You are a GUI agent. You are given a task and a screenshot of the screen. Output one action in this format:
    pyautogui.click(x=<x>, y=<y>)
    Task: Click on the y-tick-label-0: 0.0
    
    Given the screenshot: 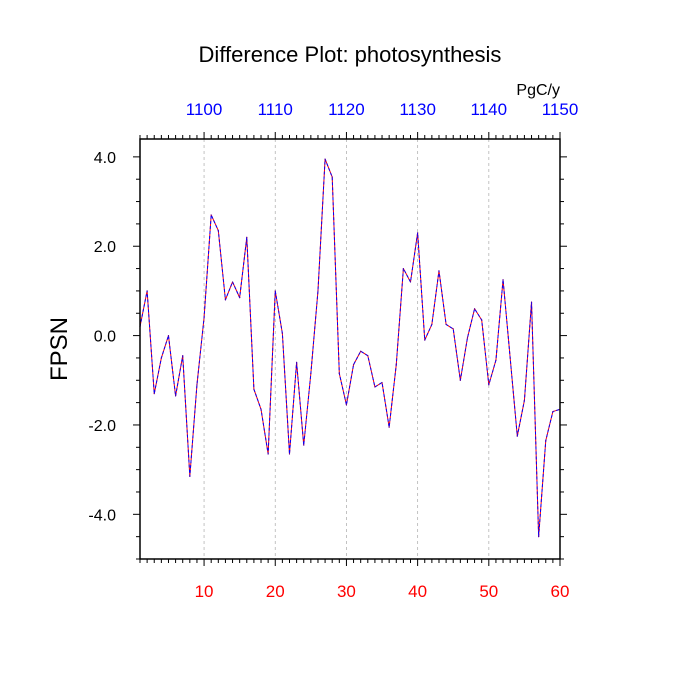 What is the action you would take?
    pyautogui.click(x=105, y=337)
    